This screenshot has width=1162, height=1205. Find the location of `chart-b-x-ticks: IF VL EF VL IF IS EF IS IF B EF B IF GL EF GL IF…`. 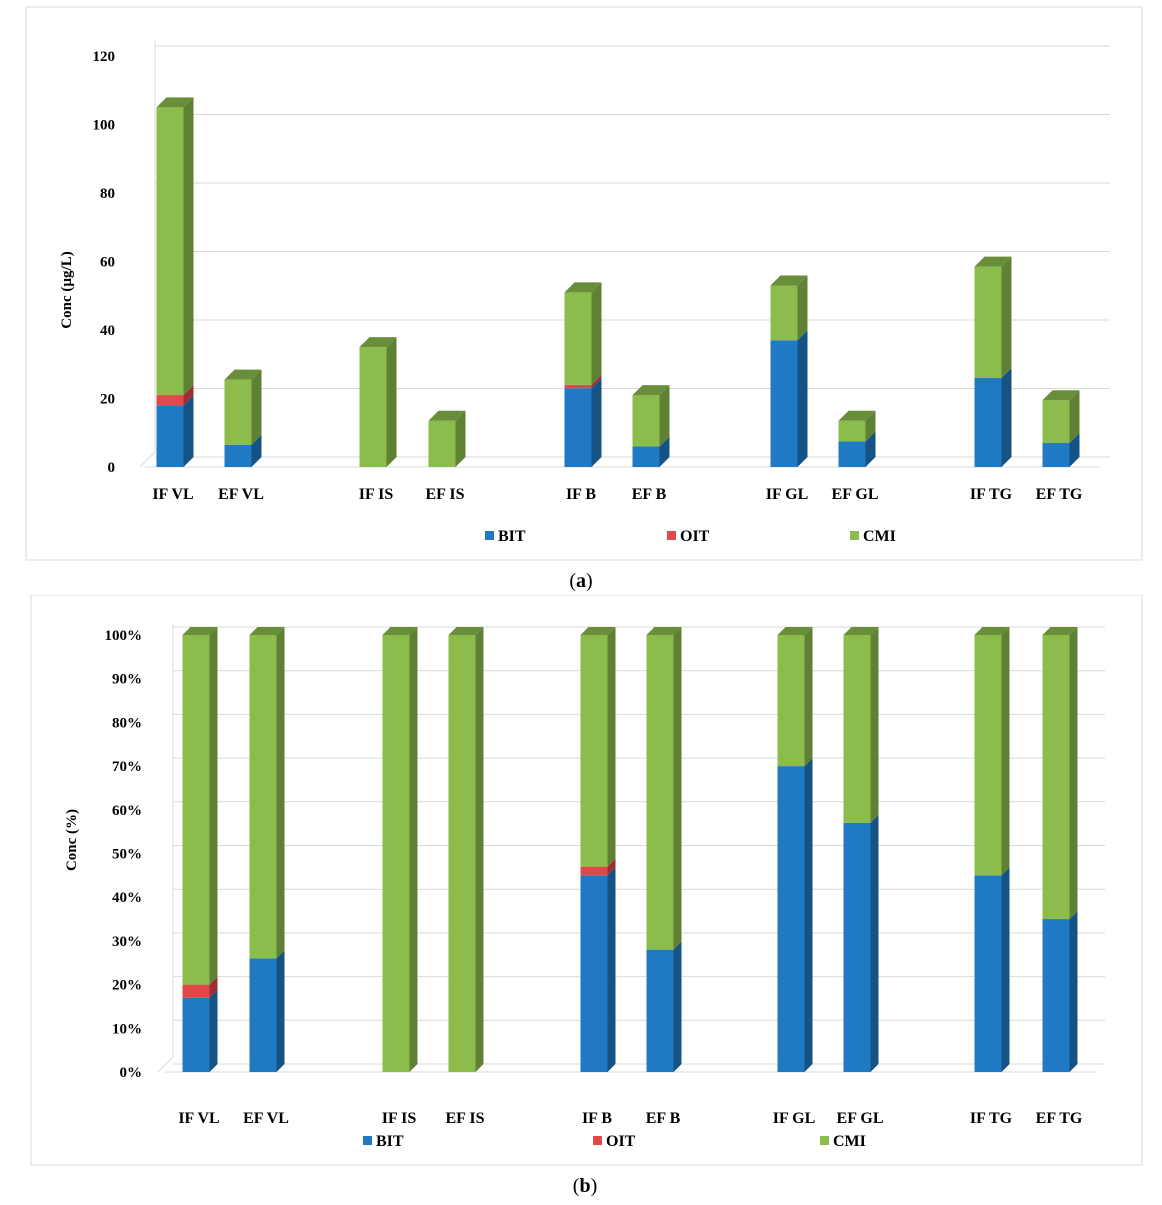

chart-b-x-ticks: IF VL EF VL IF IS EF IS IF B EF B IF GL EF GL IF… is located at coordinates (630, 1118).